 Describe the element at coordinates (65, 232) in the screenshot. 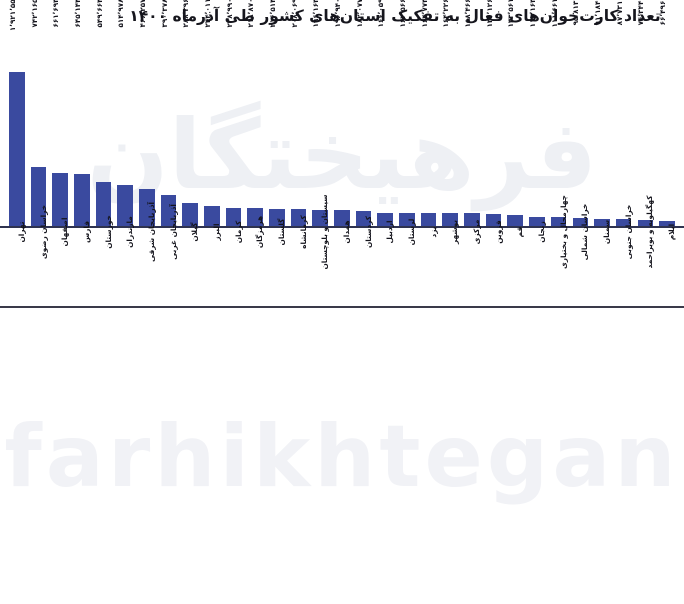

I see `category-text: اصفهان` at that location.